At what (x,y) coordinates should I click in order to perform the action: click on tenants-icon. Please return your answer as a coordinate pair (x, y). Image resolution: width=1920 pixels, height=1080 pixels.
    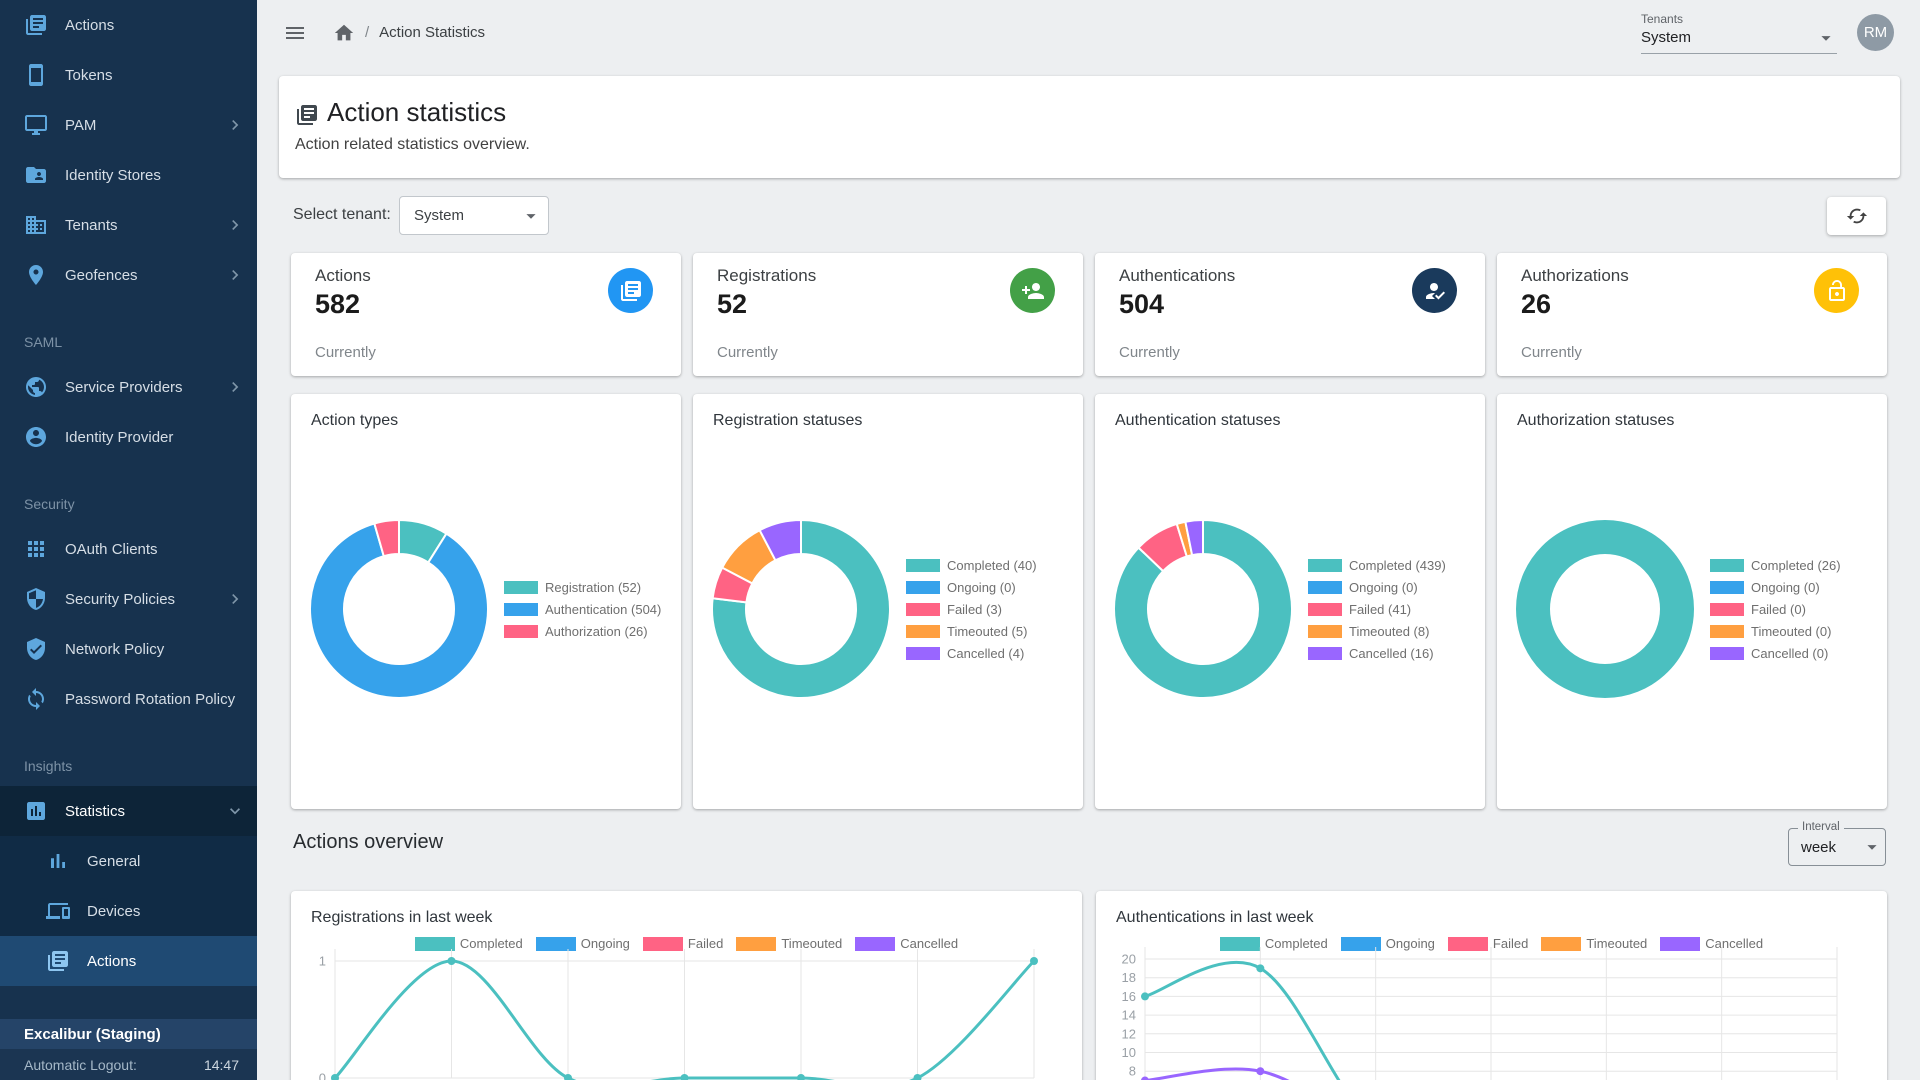
    Looking at the image, I should click on (36, 225).